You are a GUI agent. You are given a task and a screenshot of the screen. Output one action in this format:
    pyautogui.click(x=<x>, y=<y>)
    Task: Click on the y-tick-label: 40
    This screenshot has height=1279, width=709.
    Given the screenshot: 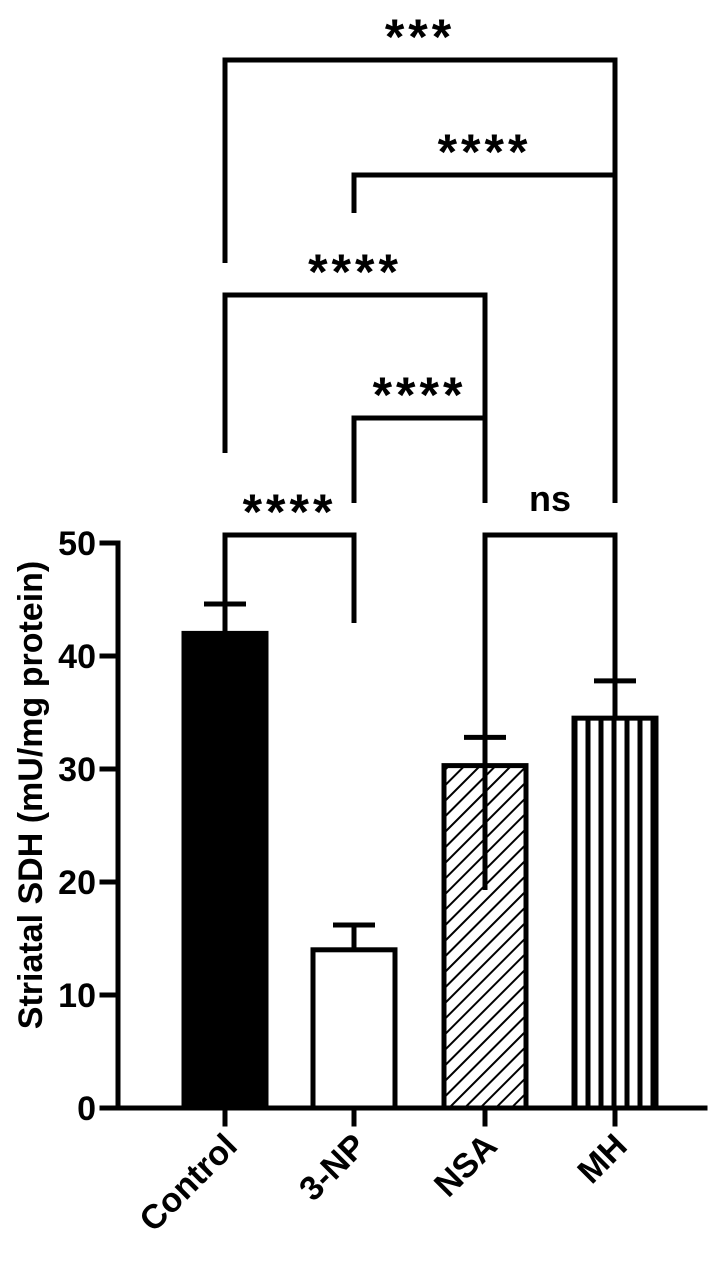 What is the action you would take?
    pyautogui.click(x=77, y=657)
    